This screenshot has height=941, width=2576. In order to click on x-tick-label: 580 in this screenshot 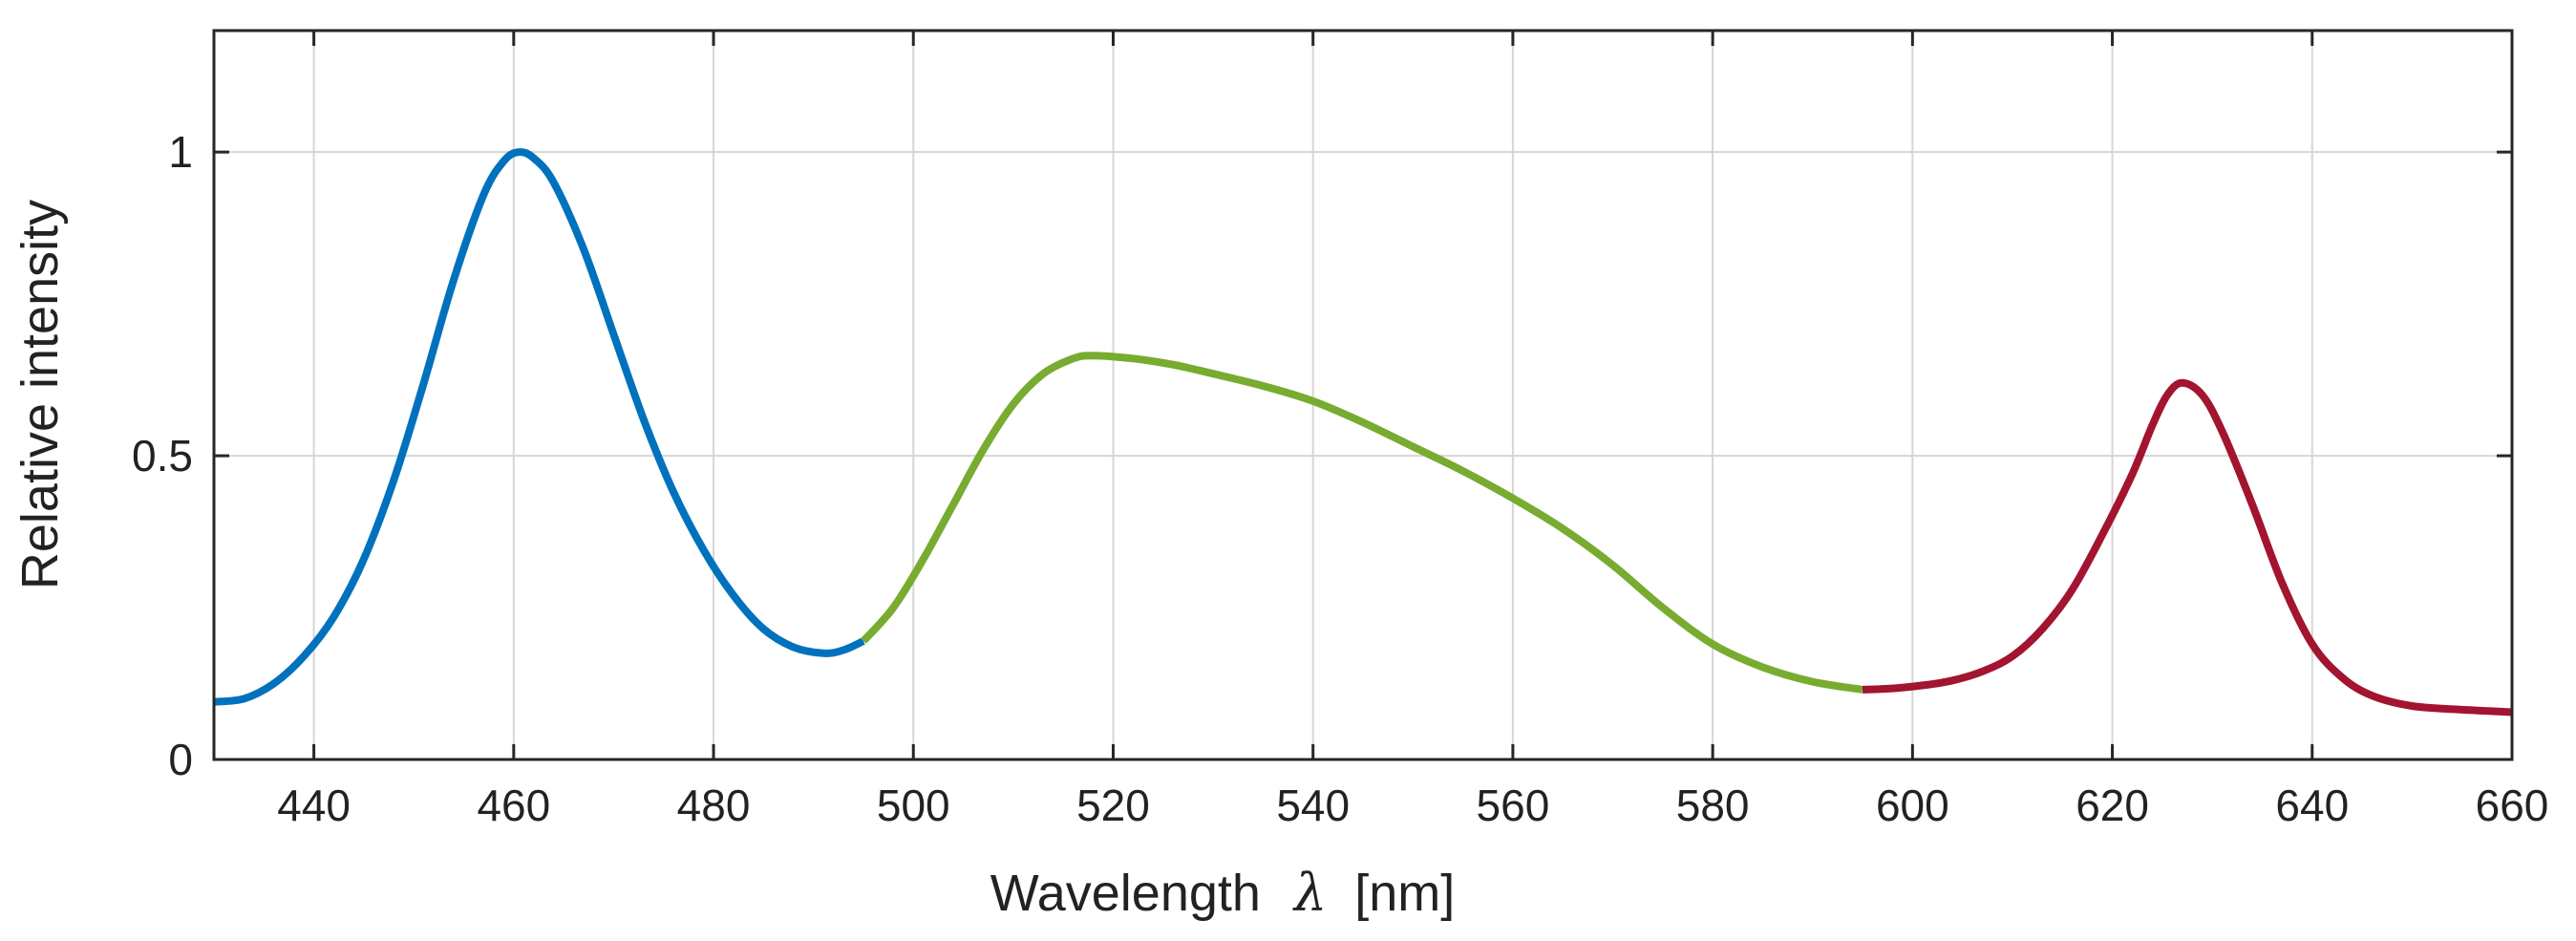, I will do `click(1713, 806)`.